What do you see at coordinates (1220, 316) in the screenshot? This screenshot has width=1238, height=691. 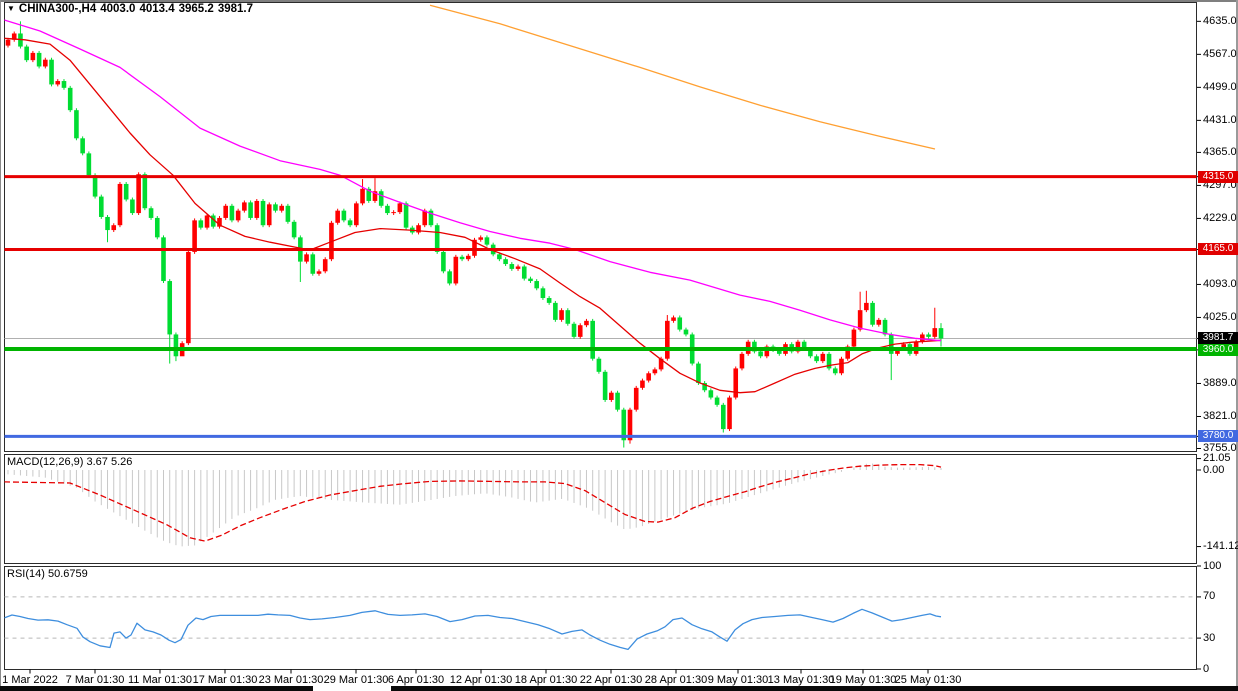 I see `price-axis-label: 4025.0` at bounding box center [1220, 316].